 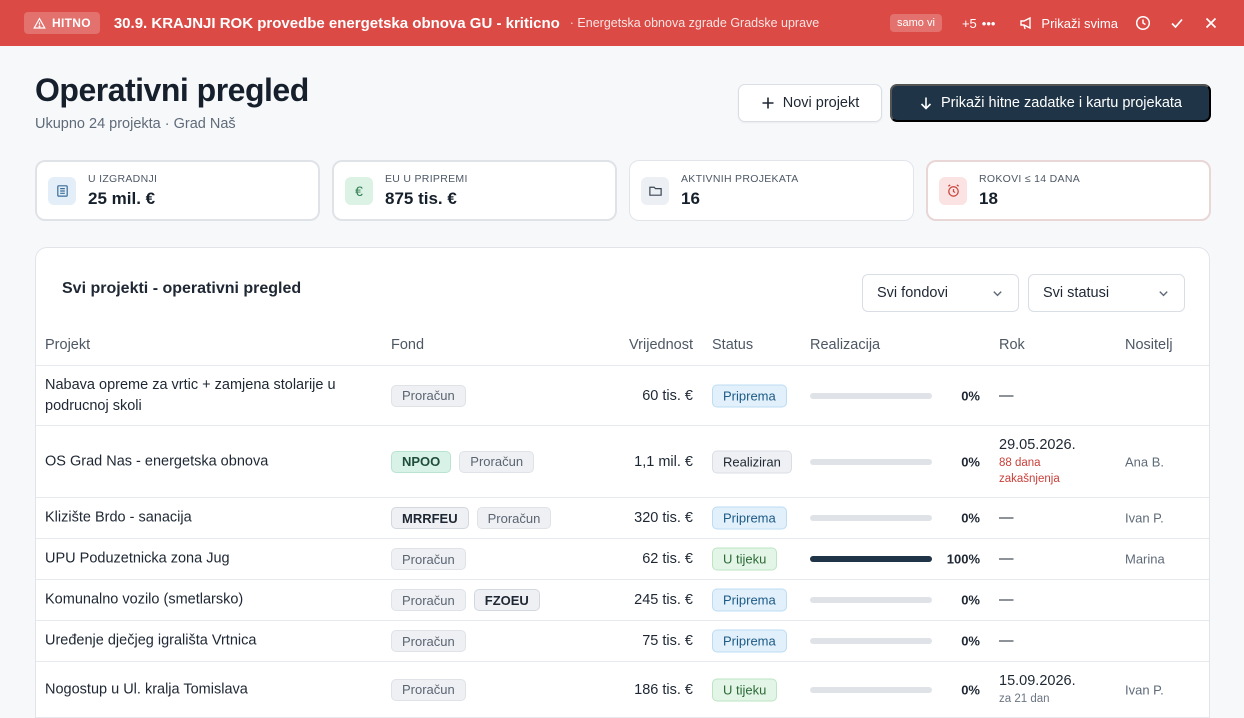 I want to click on status-badge: Realiziran, so click(x=752, y=461).